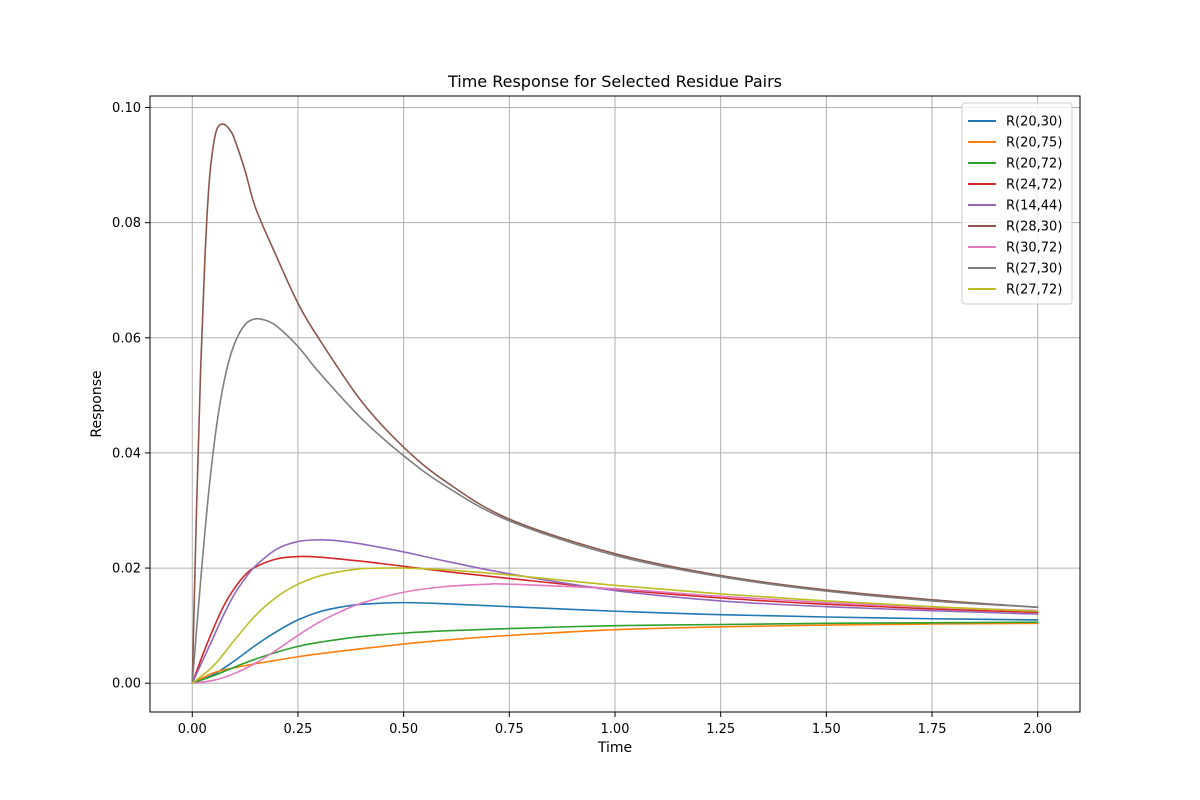 The height and width of the screenshot is (800, 1200). I want to click on legend-label: R(30,72), so click(1034, 248).